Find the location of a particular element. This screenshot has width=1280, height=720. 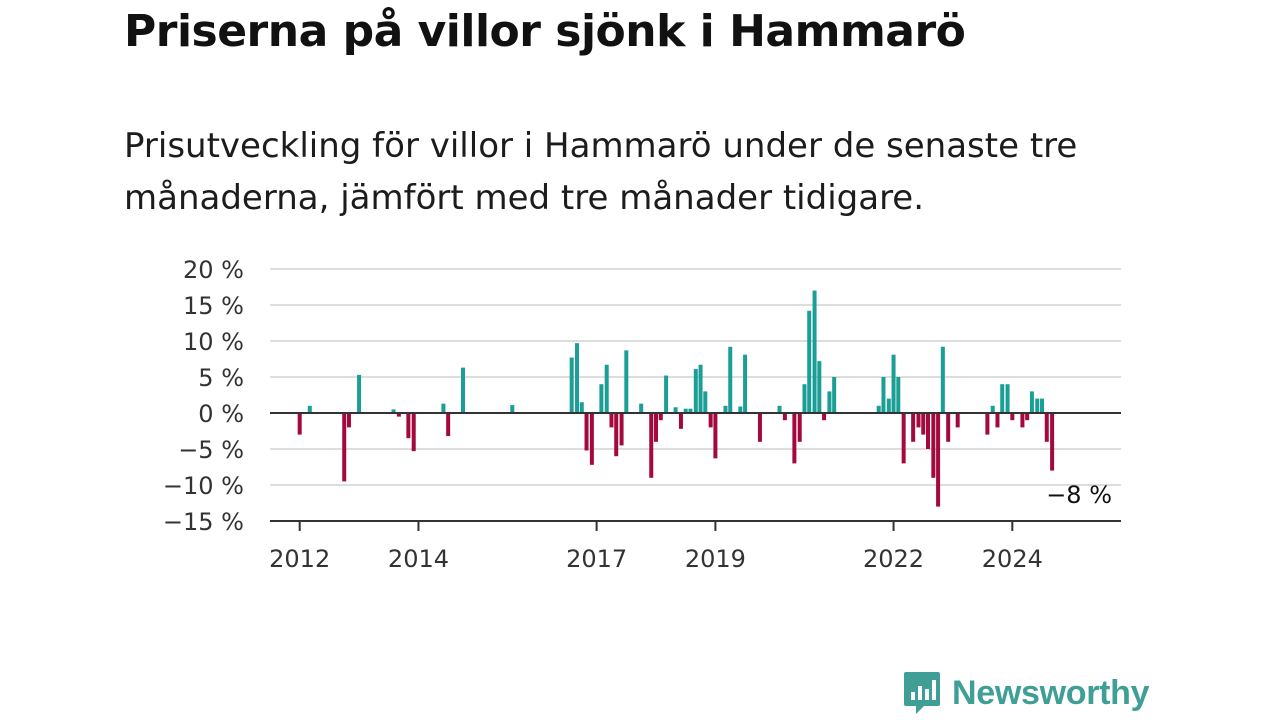

x-tick-label: 2019 is located at coordinates (715, 559).